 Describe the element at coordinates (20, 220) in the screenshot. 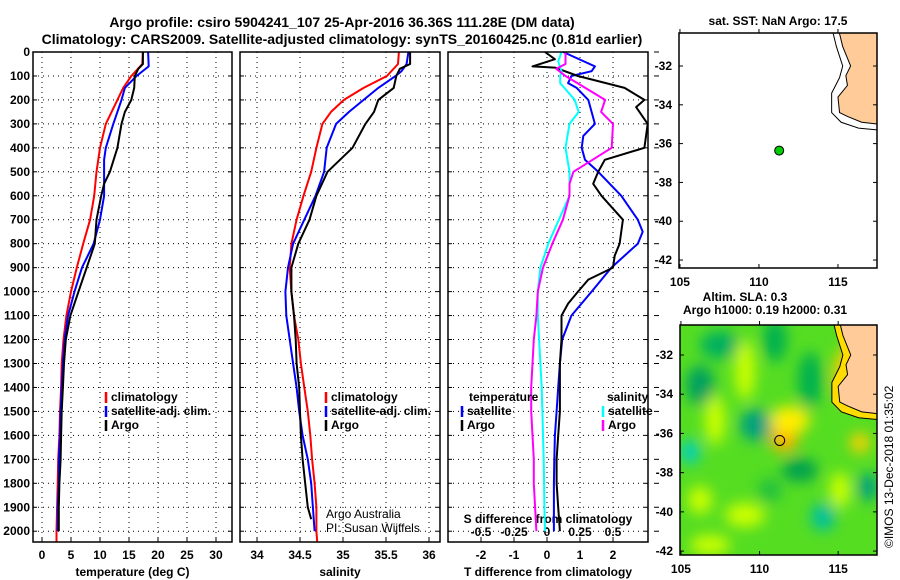

I see `y-tick-label: 700` at that location.